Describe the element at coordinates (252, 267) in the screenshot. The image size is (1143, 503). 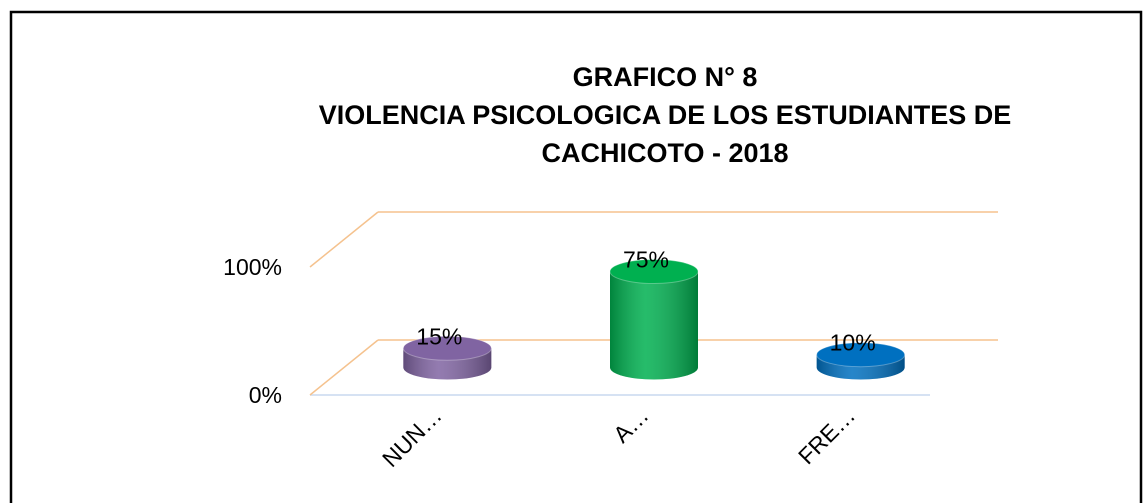
I see `y-tick-label: 100%` at that location.